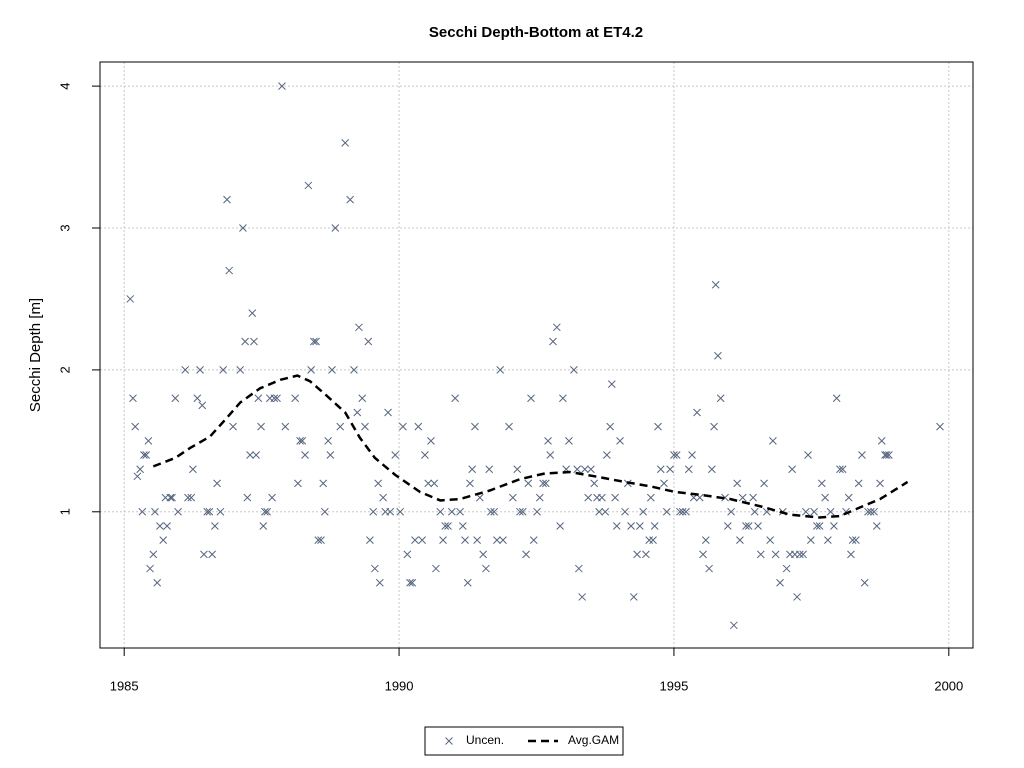  What do you see at coordinates (399, 685) in the screenshot?
I see `x-tick-label: 1990` at bounding box center [399, 685].